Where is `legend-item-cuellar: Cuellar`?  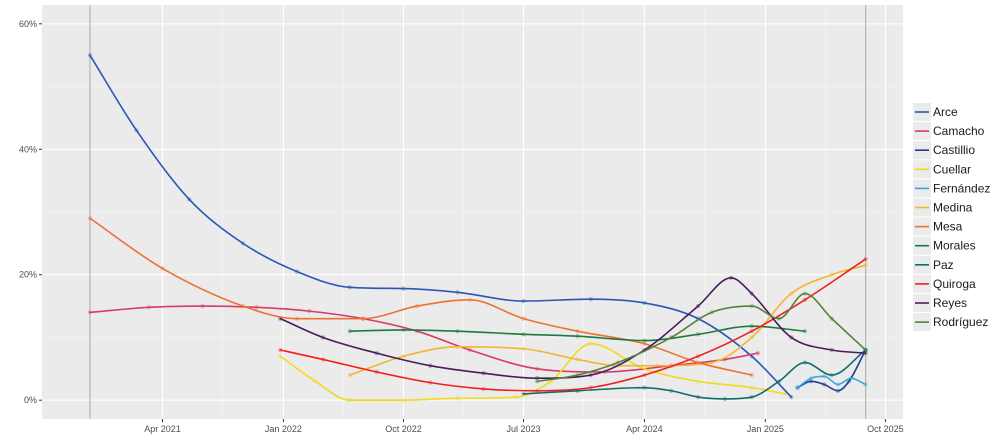 legend-item-cuellar: Cuellar is located at coordinates (942, 169).